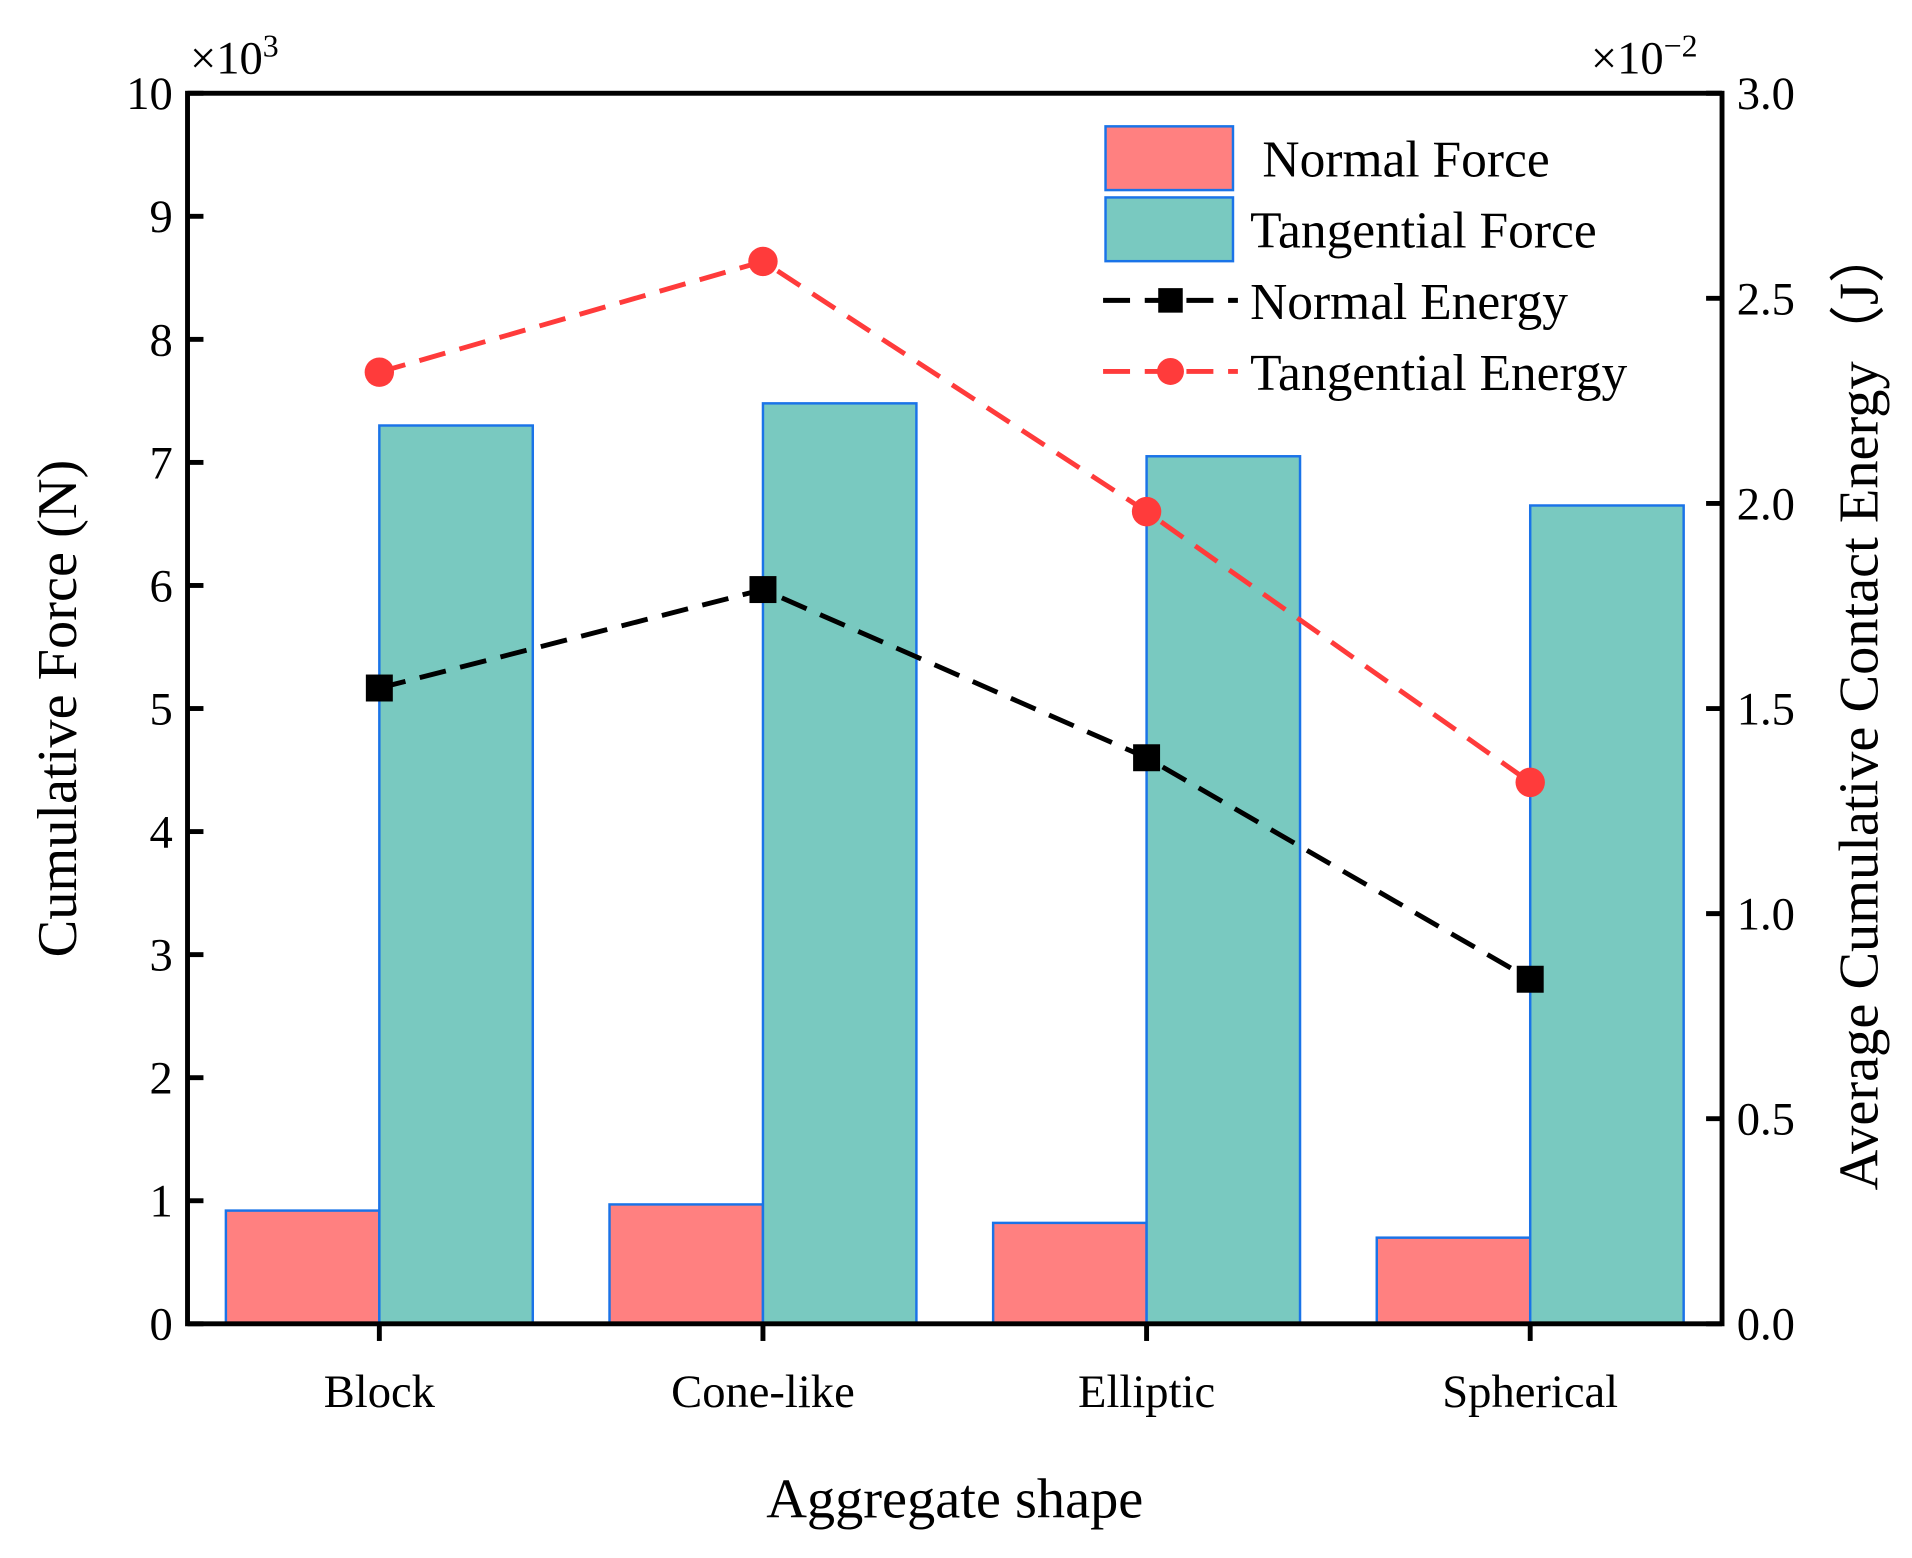 Image resolution: width=1912 pixels, height=1558 pixels. What do you see at coordinates (1606, 915) in the screenshot?
I see `bar-tangential-force-spherical` at bounding box center [1606, 915].